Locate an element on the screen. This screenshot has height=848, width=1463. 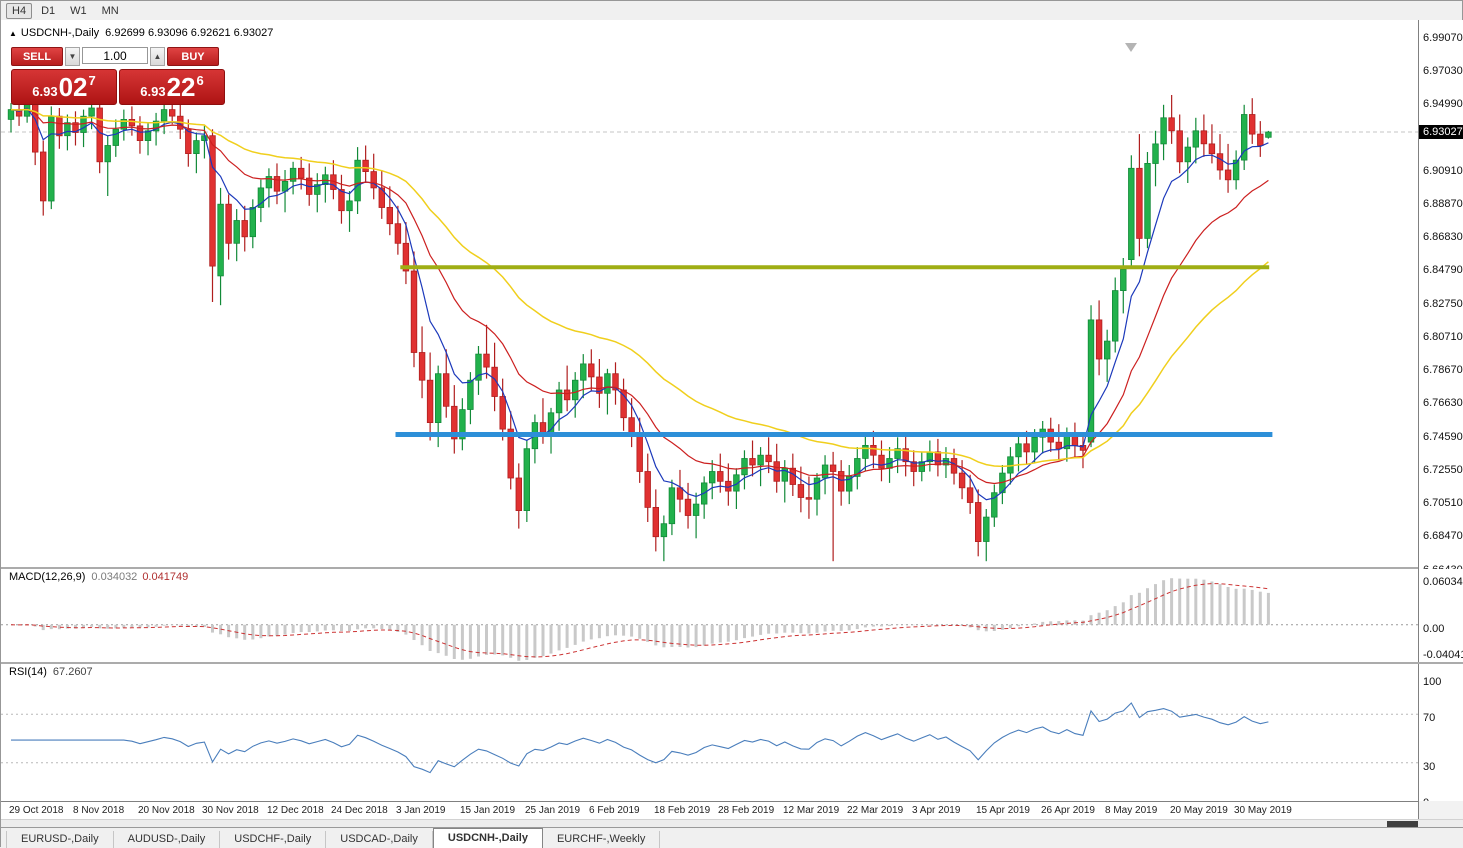
date-label: 30 Nov 2018 is located at coordinates (230, 810).